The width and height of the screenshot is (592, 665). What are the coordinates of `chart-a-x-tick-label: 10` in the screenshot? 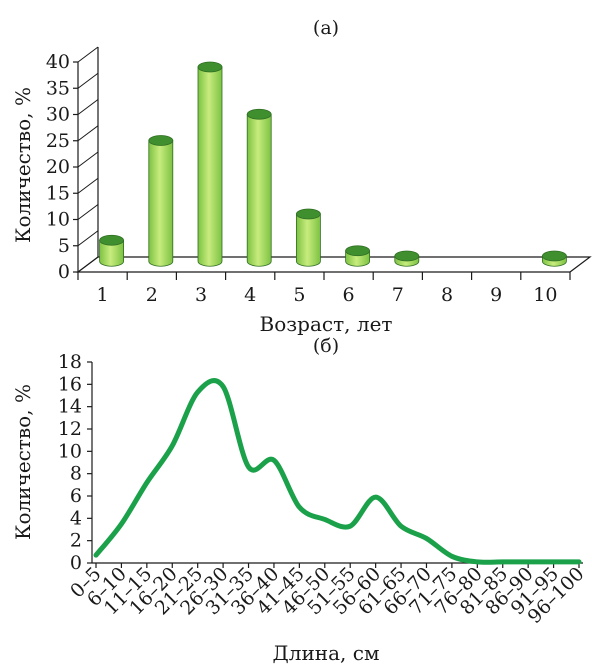 It's located at (545, 295).